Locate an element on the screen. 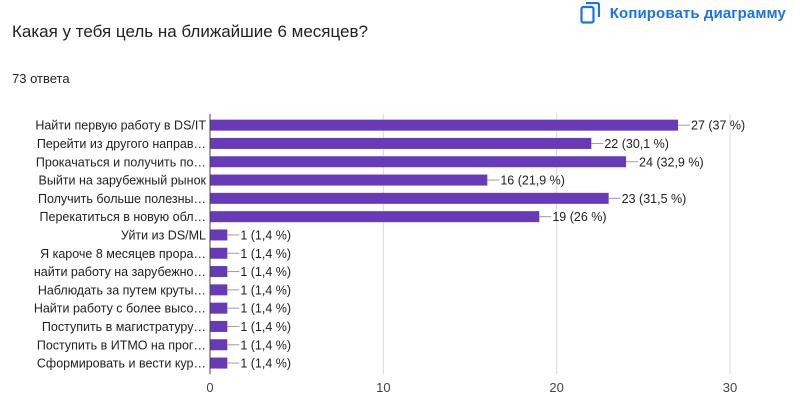 The image size is (800, 410). data-label: 16 (21,9 %) is located at coordinates (532, 181).